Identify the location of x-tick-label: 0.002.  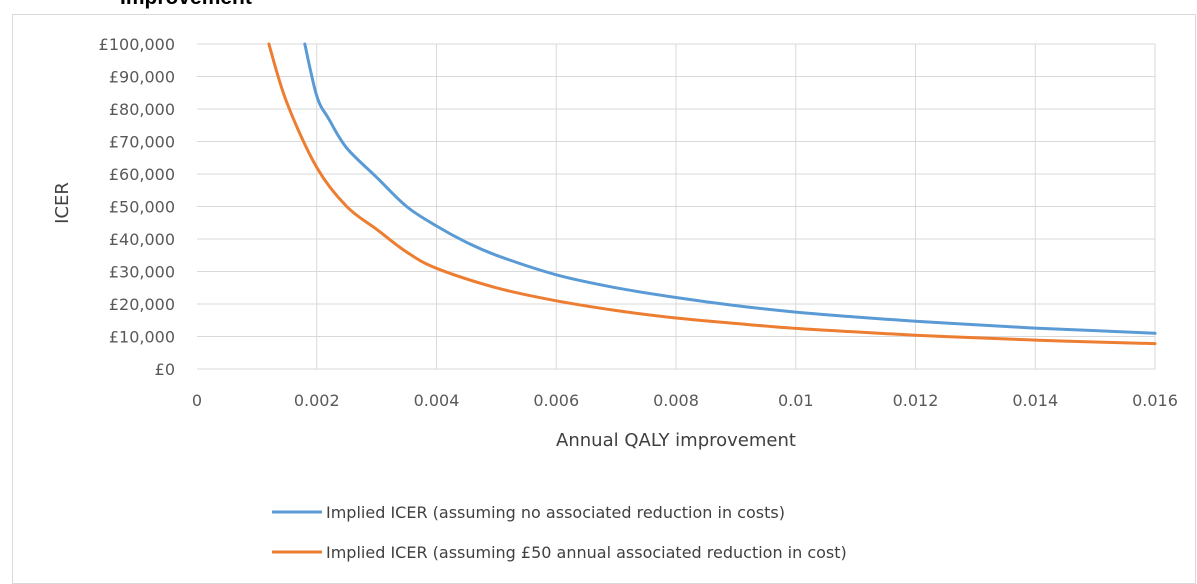
(317, 400).